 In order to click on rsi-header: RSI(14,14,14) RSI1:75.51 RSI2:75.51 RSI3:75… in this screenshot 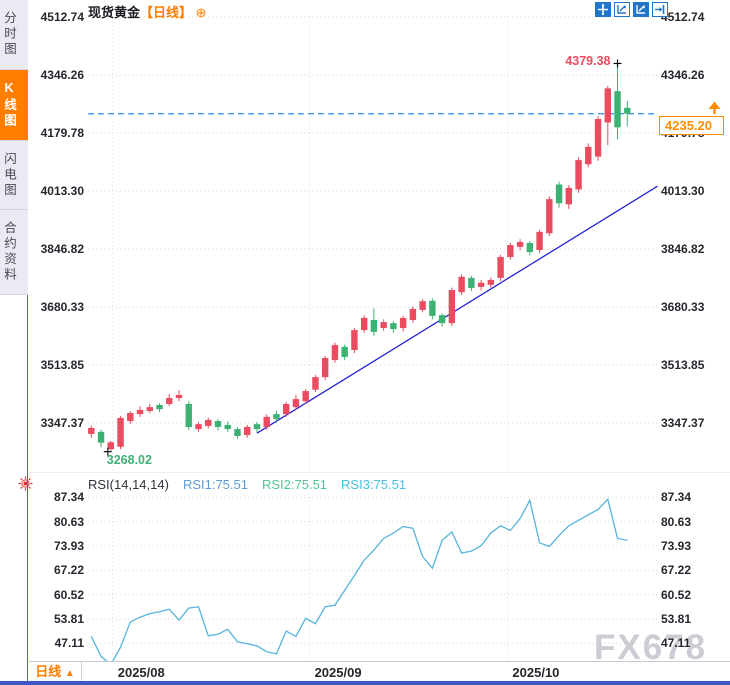, I will do `click(247, 484)`.